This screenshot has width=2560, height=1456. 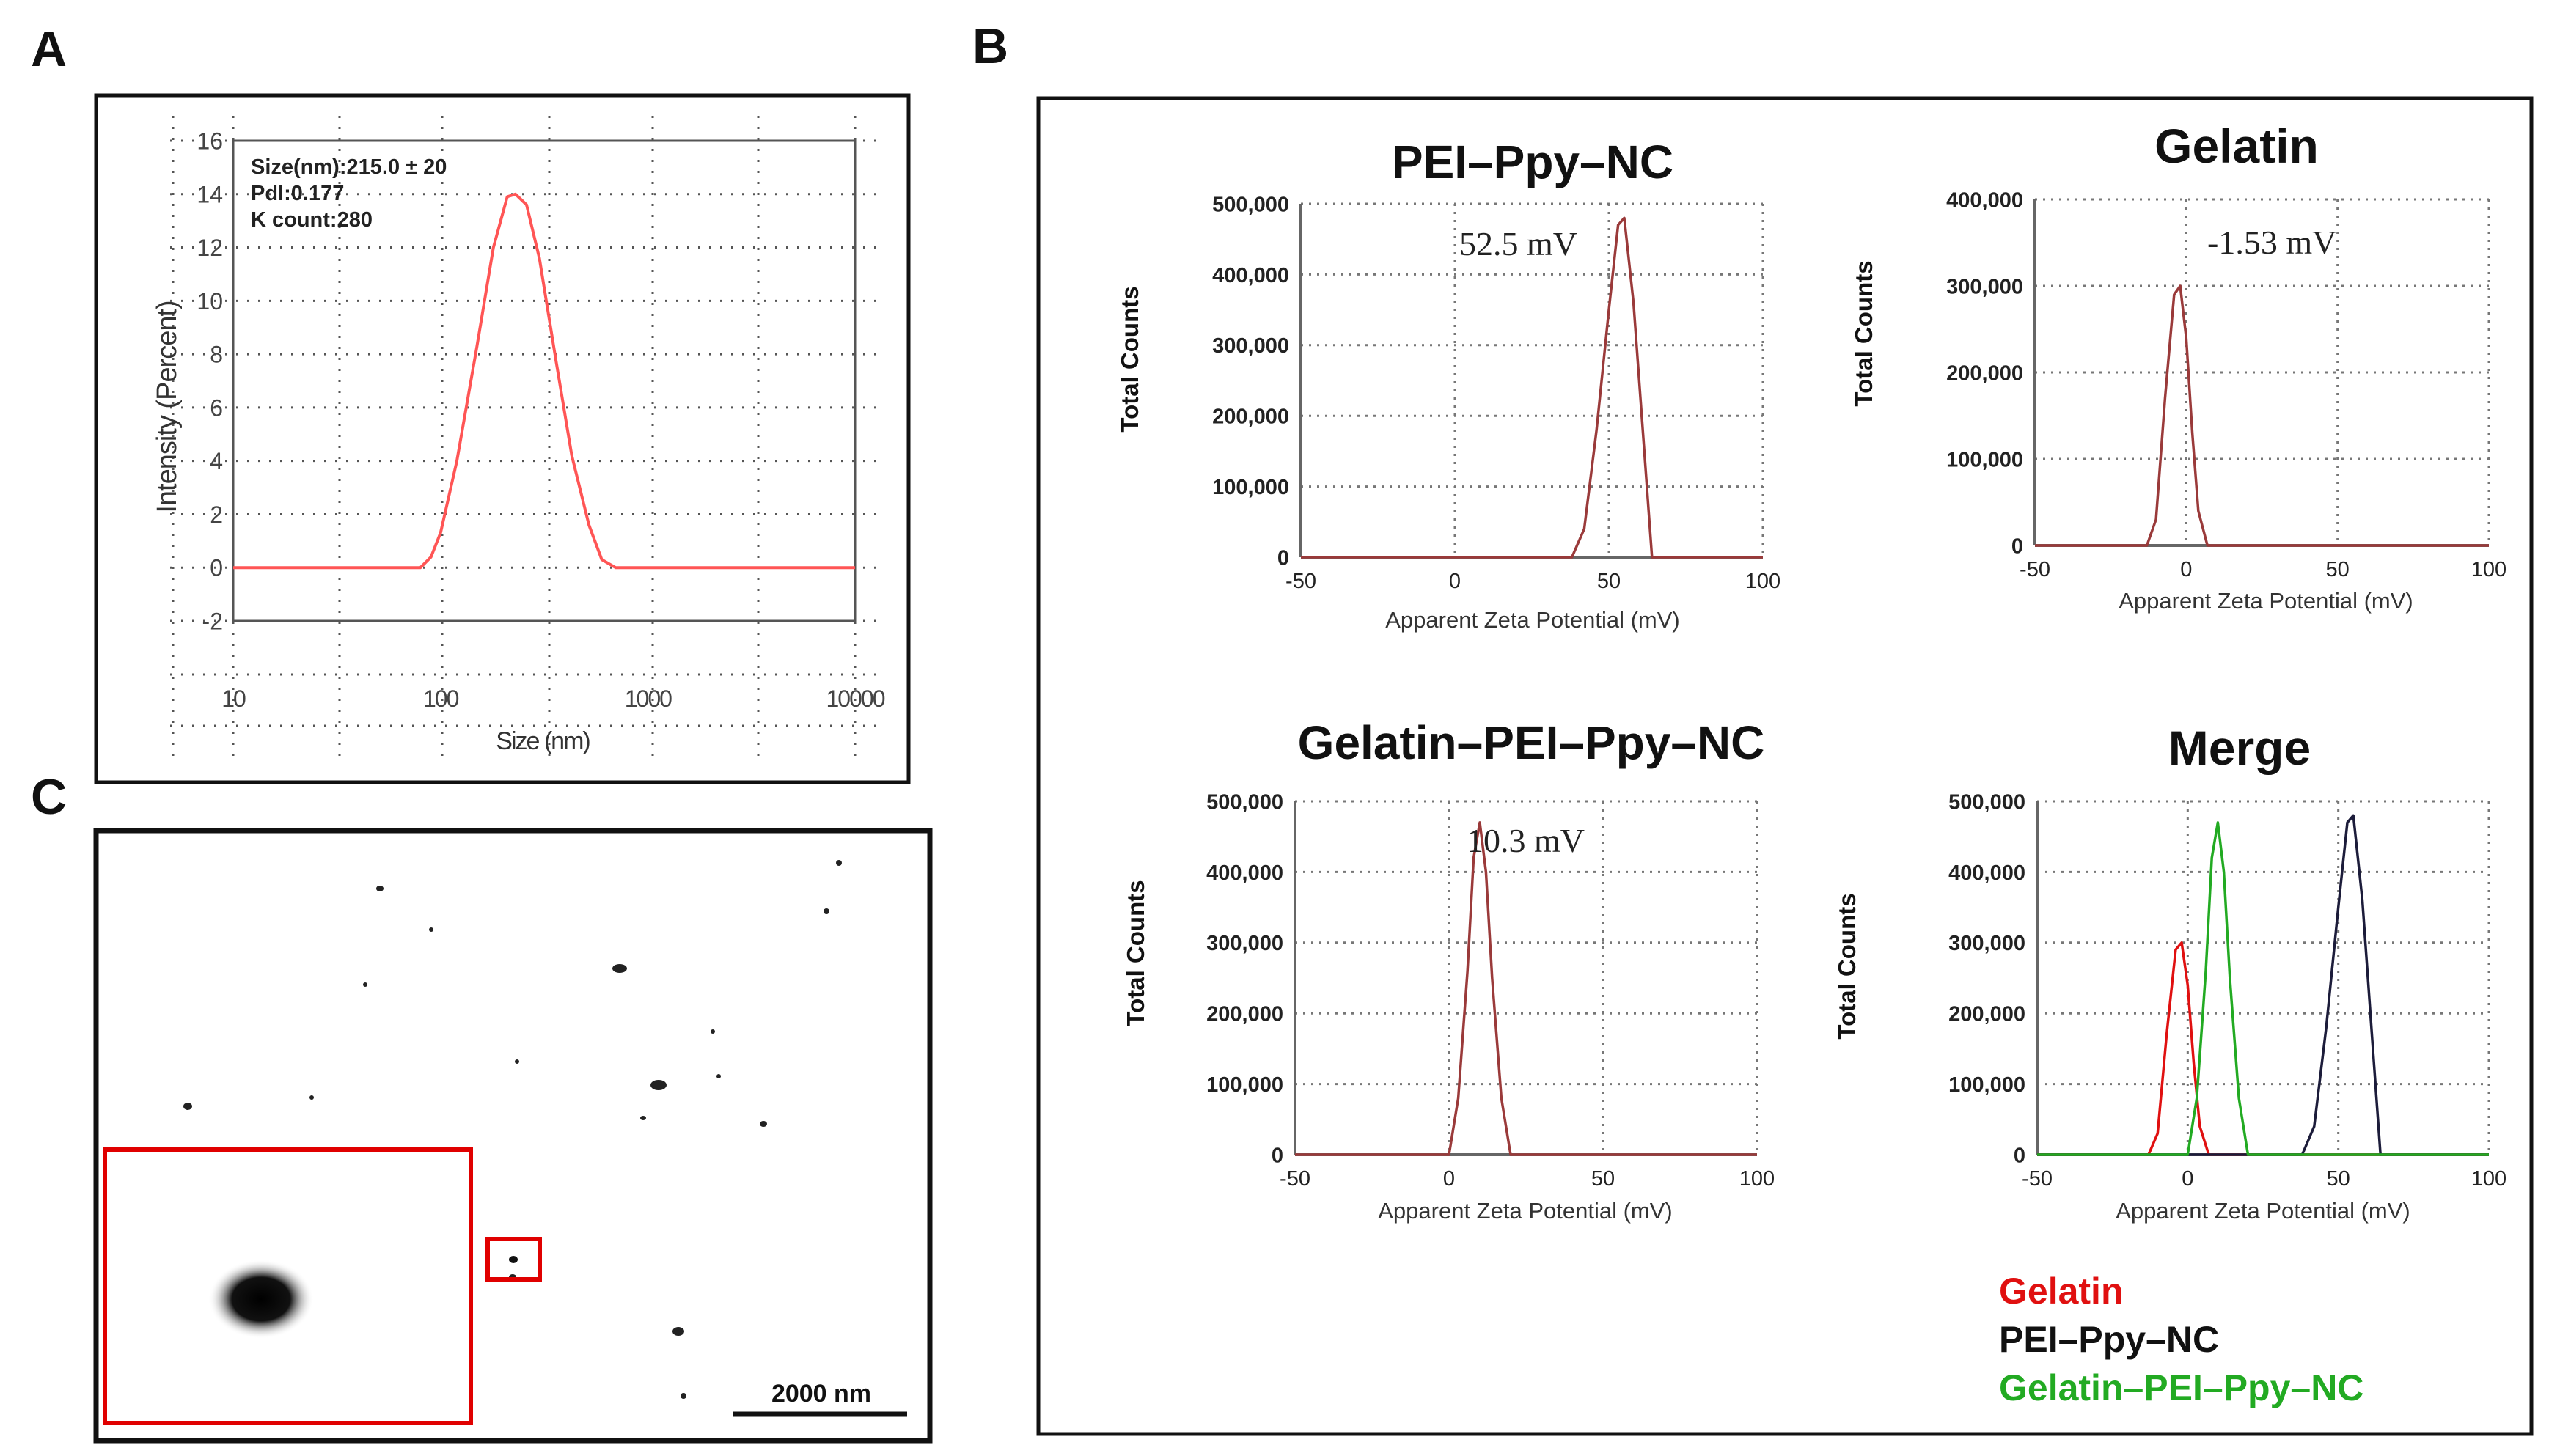 I want to click on x-tick-label: 1000, so click(x=648, y=698).